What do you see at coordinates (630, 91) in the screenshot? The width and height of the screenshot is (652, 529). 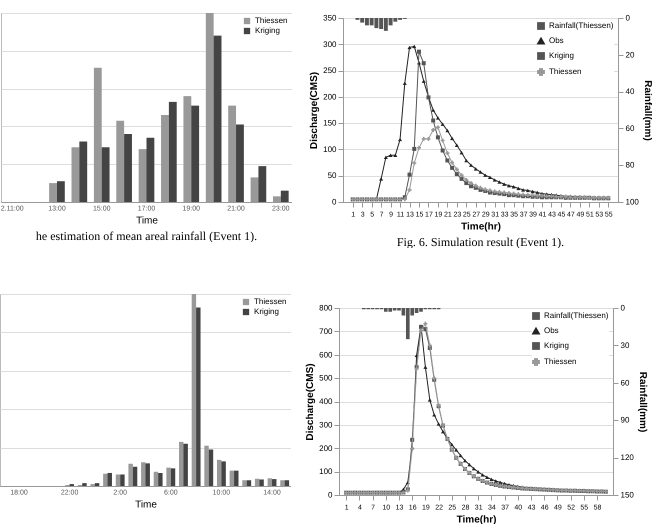 I see `y2-tick-label: 40` at bounding box center [630, 91].